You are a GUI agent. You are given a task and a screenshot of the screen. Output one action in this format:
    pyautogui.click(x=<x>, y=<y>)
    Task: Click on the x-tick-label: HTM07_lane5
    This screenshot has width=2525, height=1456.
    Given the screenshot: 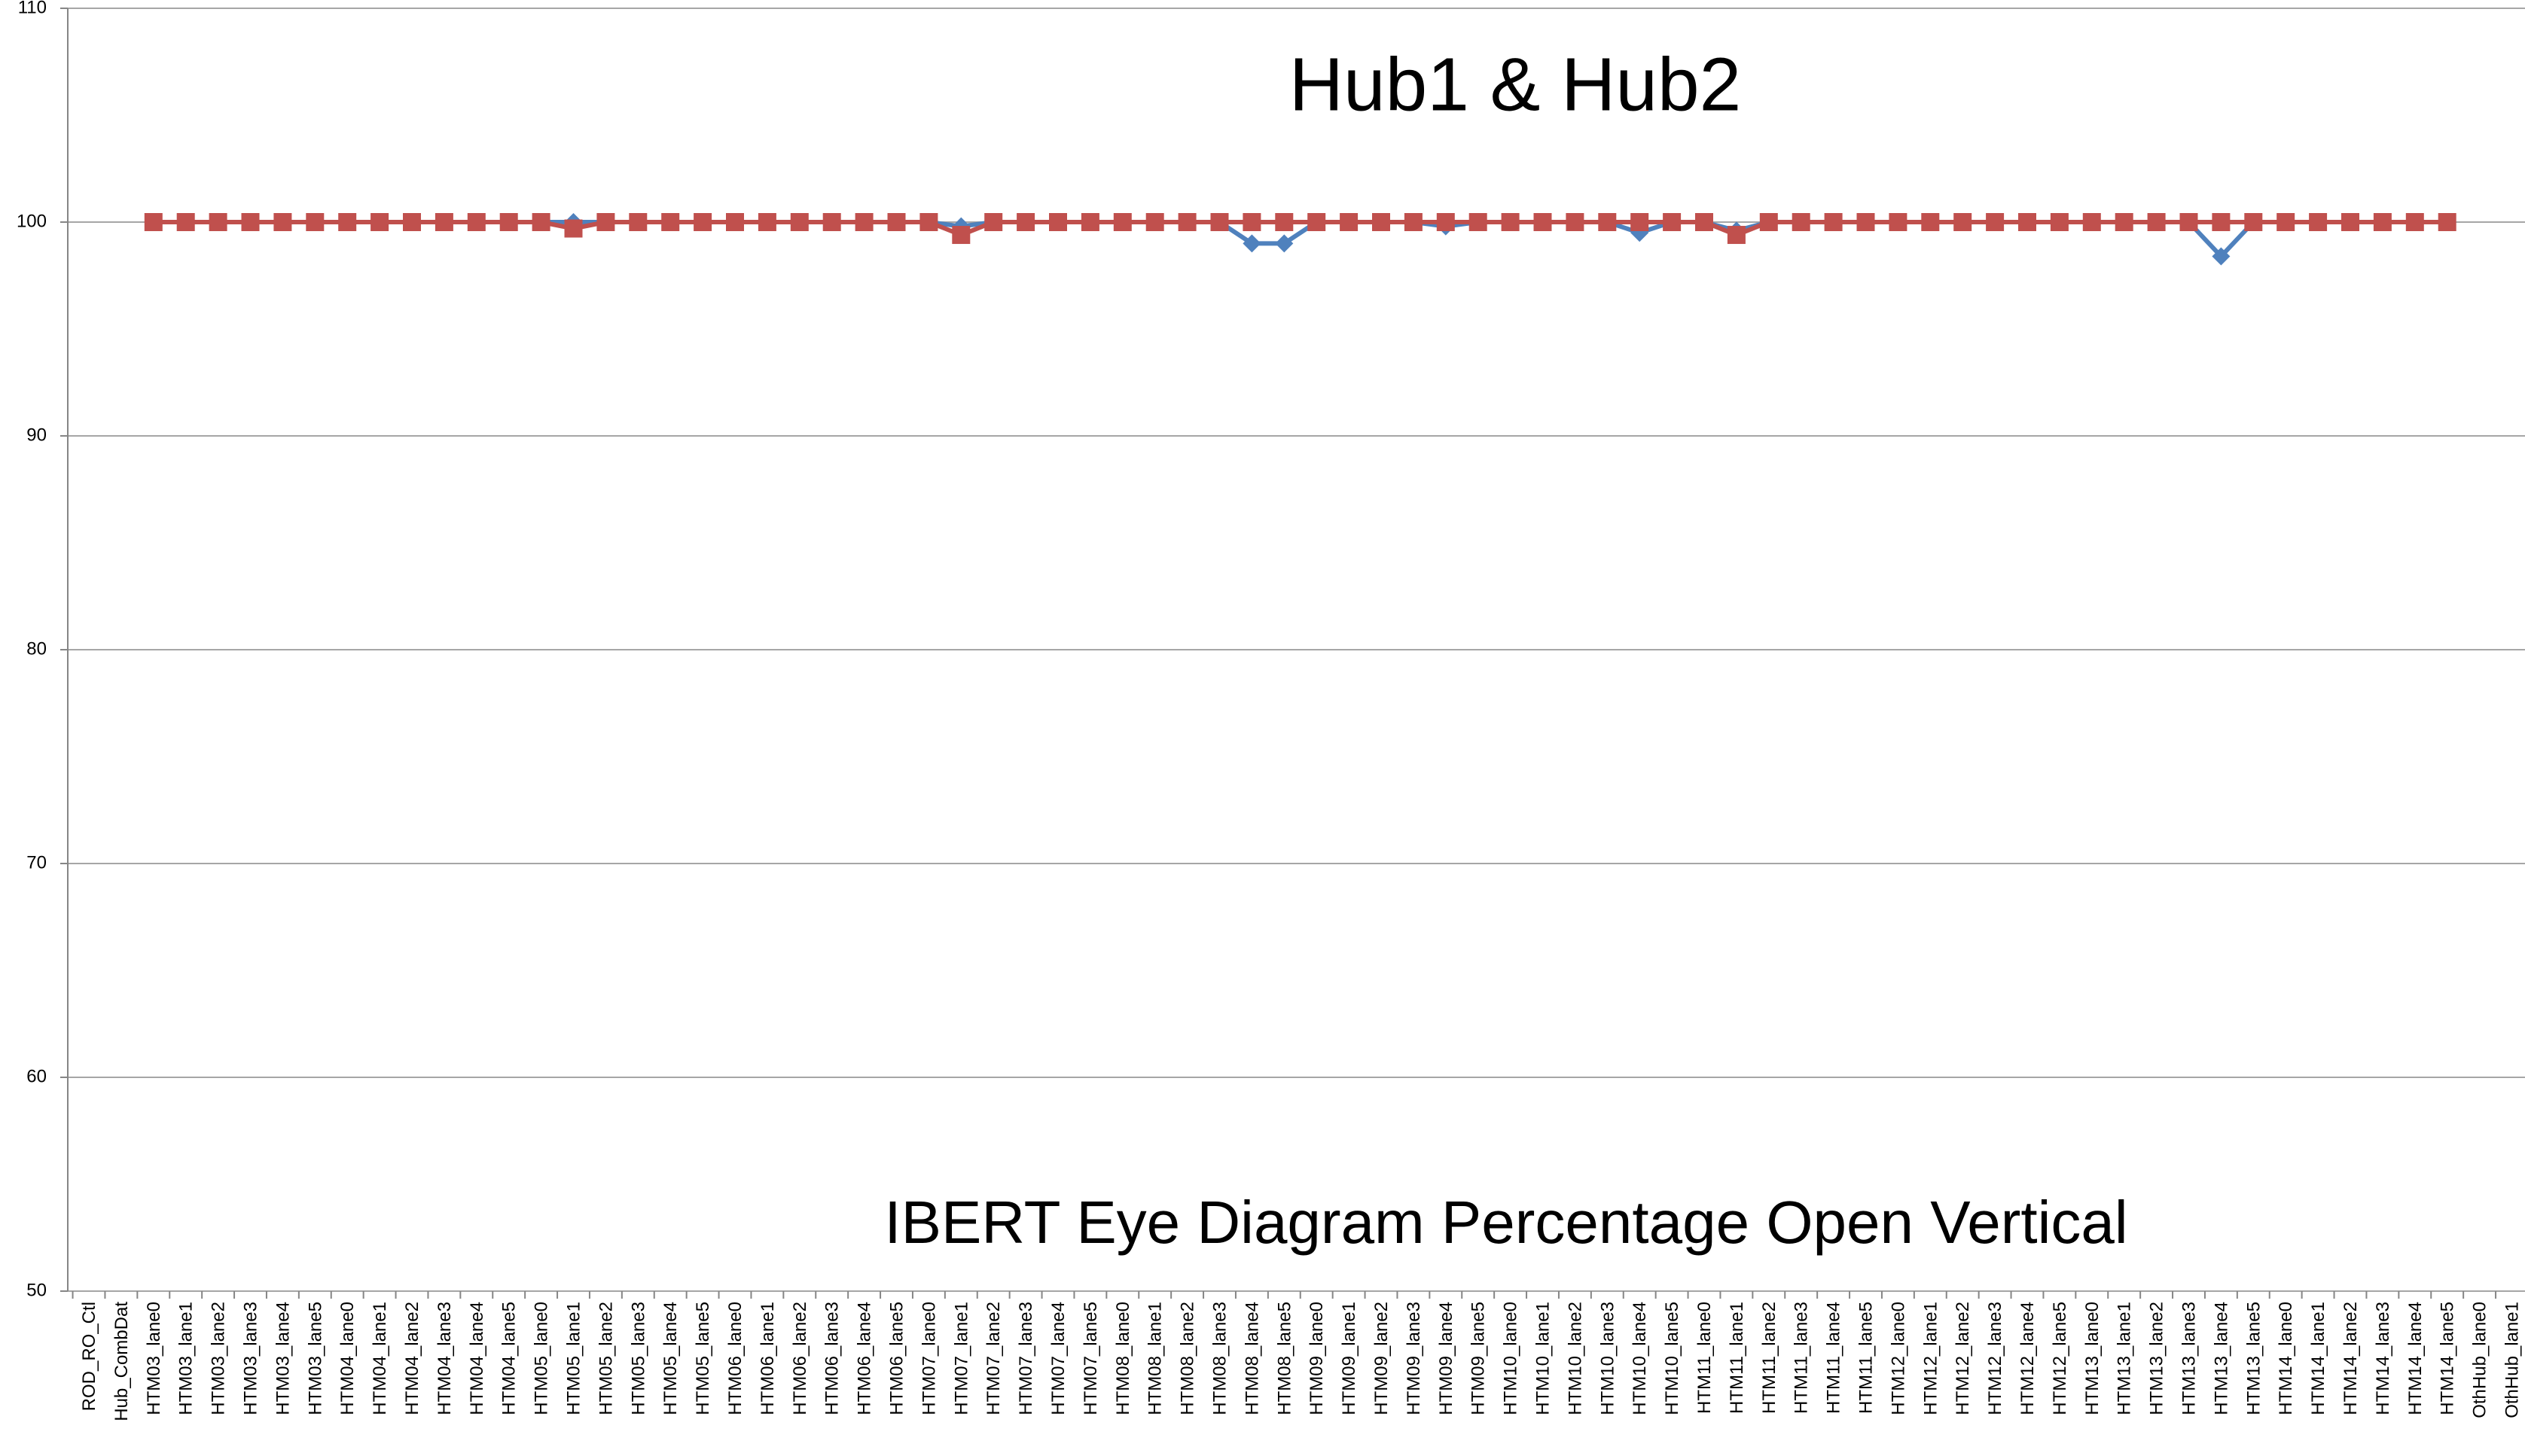 What is the action you would take?
    pyautogui.click(x=1091, y=1358)
    